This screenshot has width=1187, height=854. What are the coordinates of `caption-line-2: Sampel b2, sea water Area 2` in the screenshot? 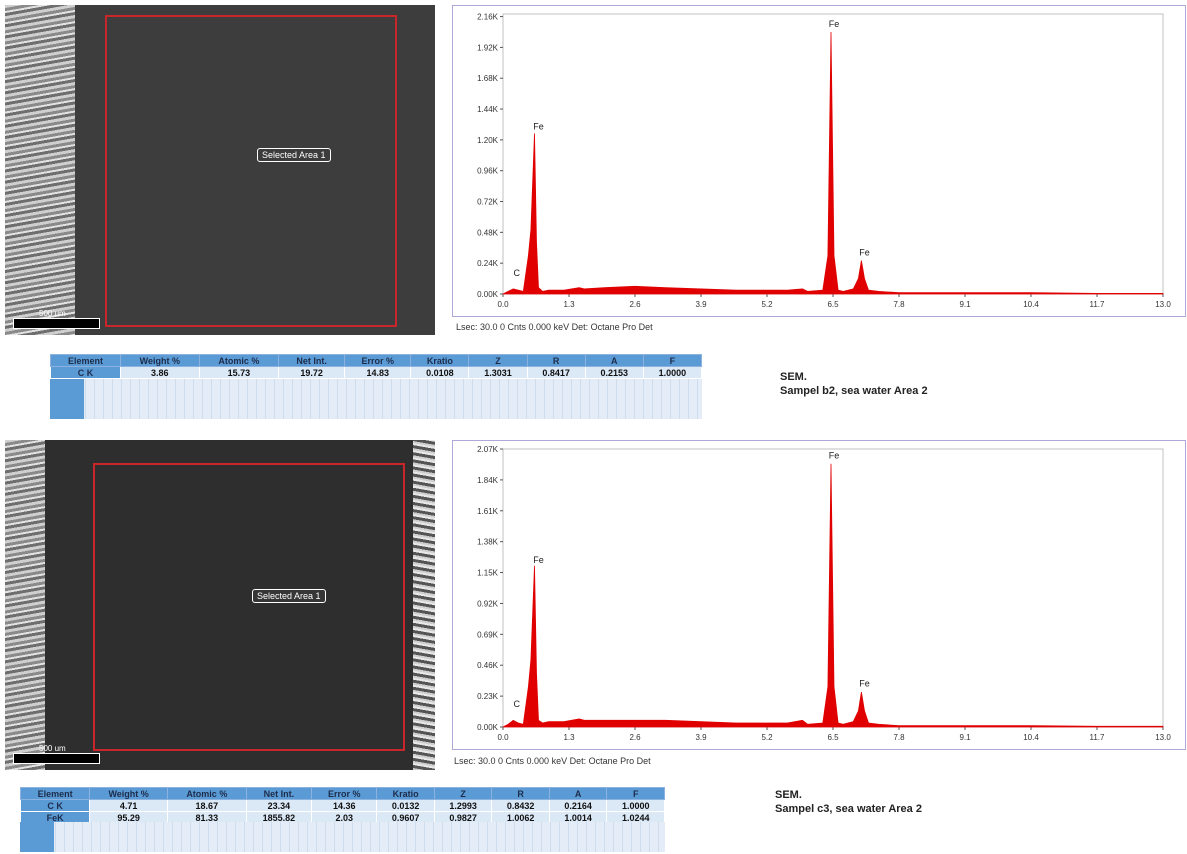 It's located at (854, 391).